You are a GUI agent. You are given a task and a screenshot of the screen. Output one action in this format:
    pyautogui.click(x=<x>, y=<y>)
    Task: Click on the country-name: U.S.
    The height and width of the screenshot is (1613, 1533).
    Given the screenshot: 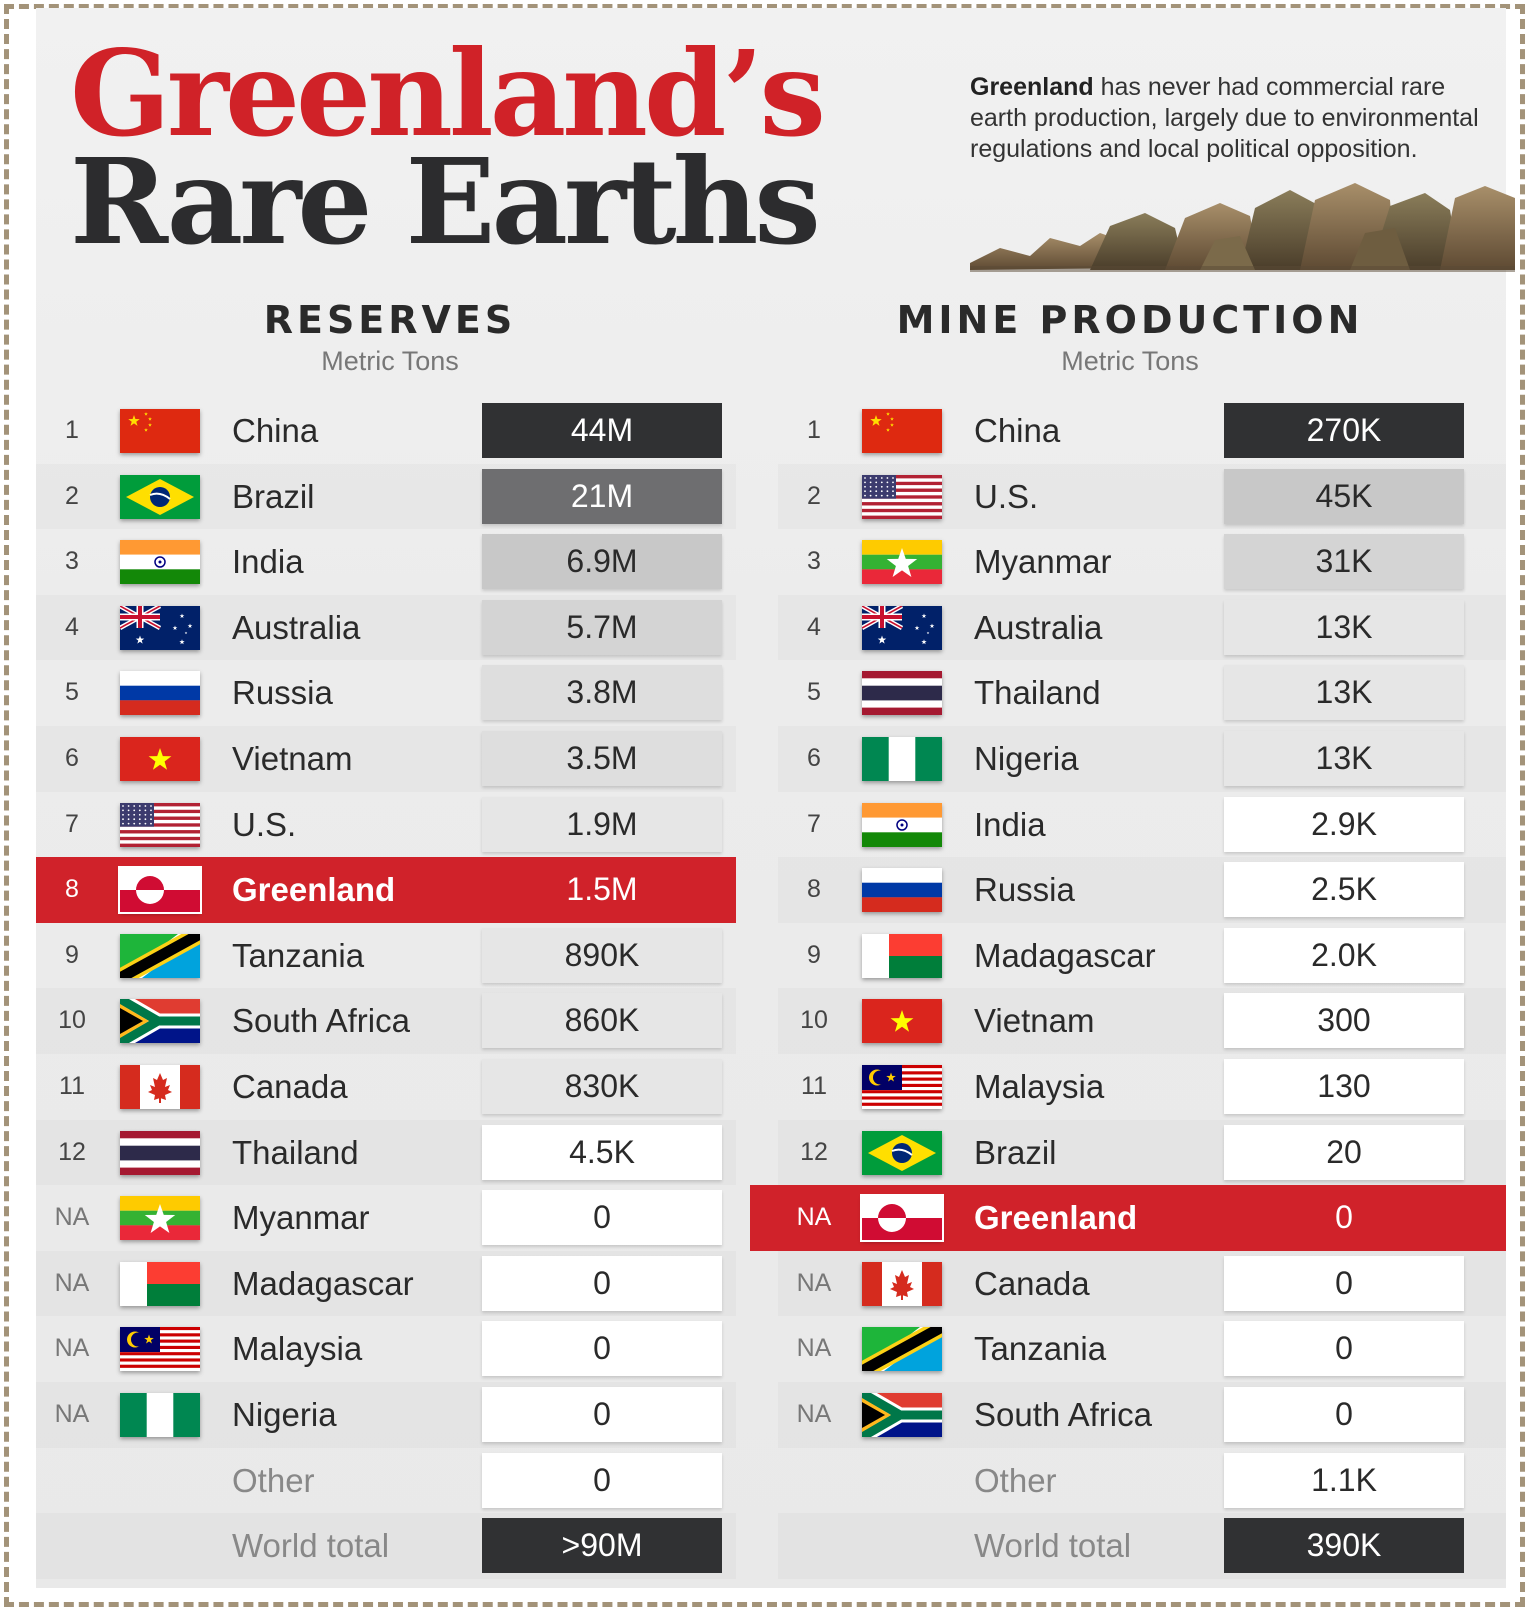 What is the action you would take?
    pyautogui.click(x=1006, y=496)
    